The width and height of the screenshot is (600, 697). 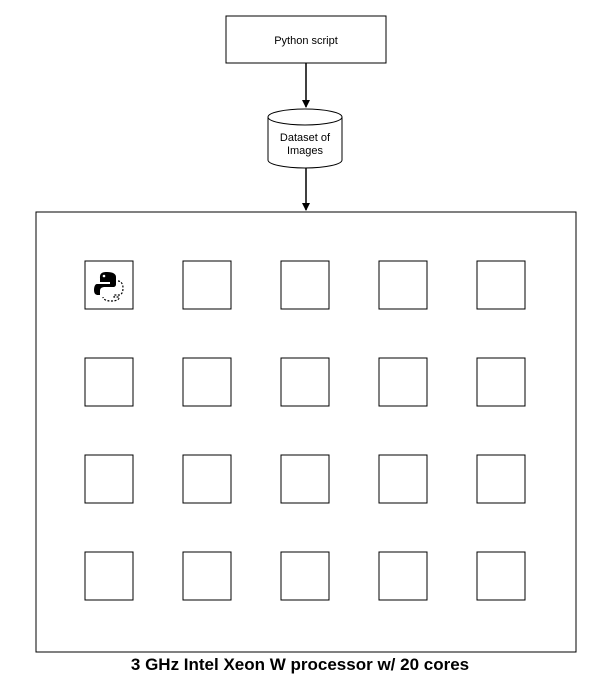 What do you see at coordinates (305, 151) in the screenshot?
I see `dataset-label-line2: Images` at bounding box center [305, 151].